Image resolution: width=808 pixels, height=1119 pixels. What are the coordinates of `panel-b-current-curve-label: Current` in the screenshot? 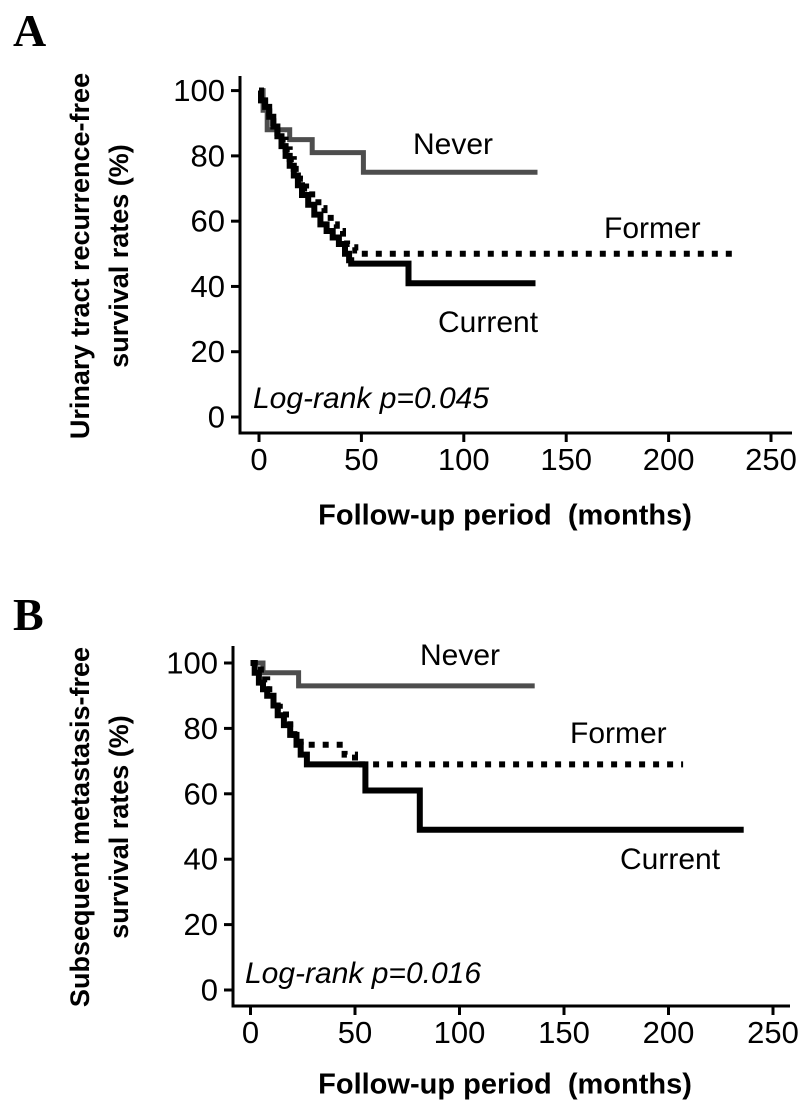 It's located at (670, 859).